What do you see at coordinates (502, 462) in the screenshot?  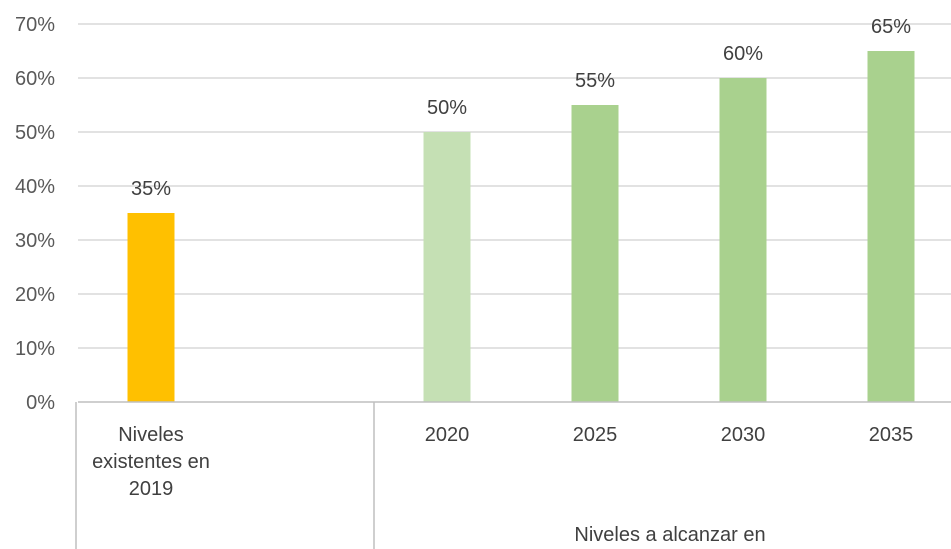 I see `category-labels: Niveles existentes en 2019 2020 2025 2030 2035` at bounding box center [502, 462].